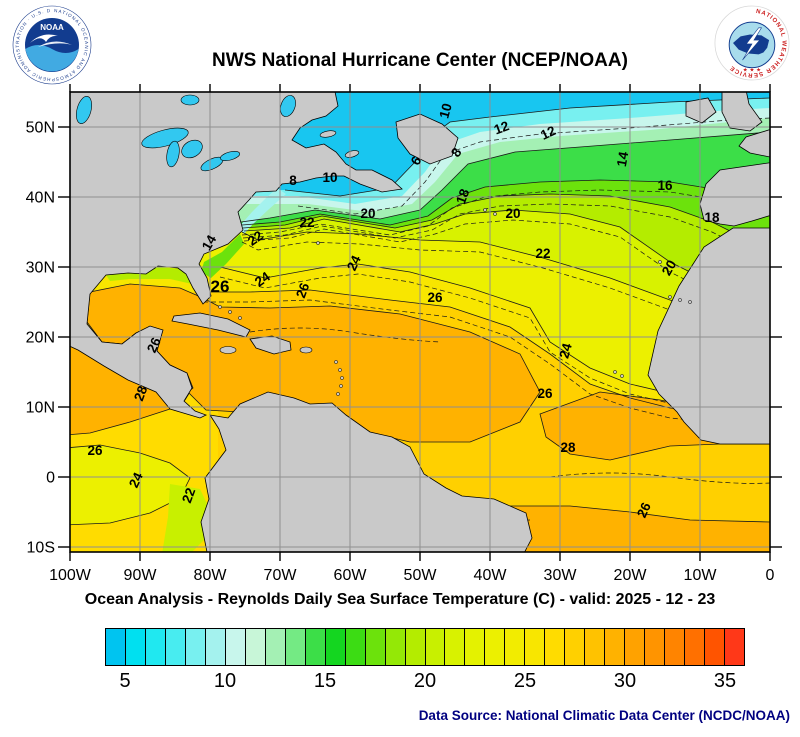 This screenshot has width=800, height=737. What do you see at coordinates (40, 128) in the screenshot?
I see `y-axis-tick-label: 50N` at bounding box center [40, 128].